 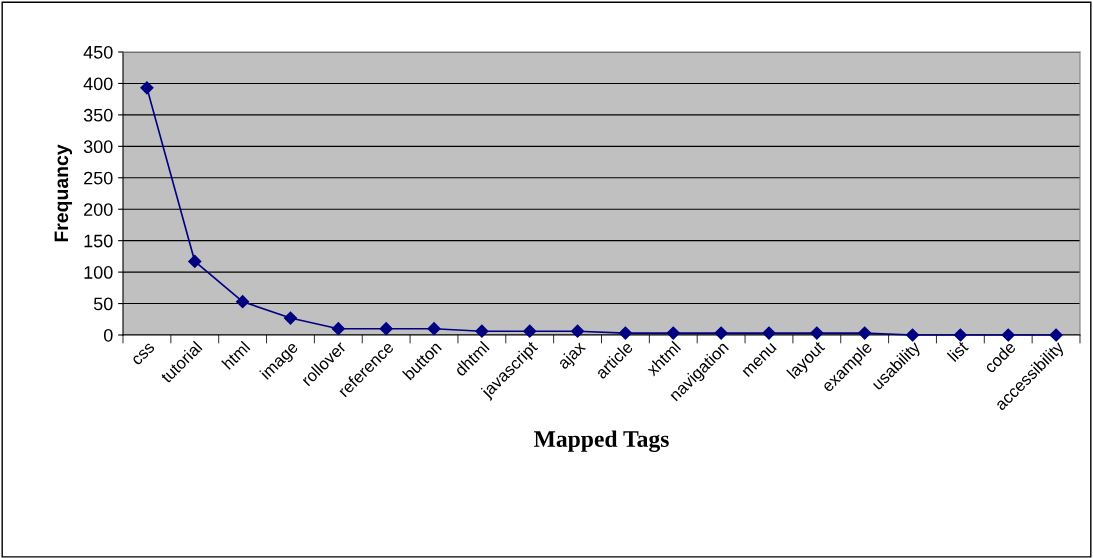 I want to click on y-tick-label: 0, so click(x=108, y=335).